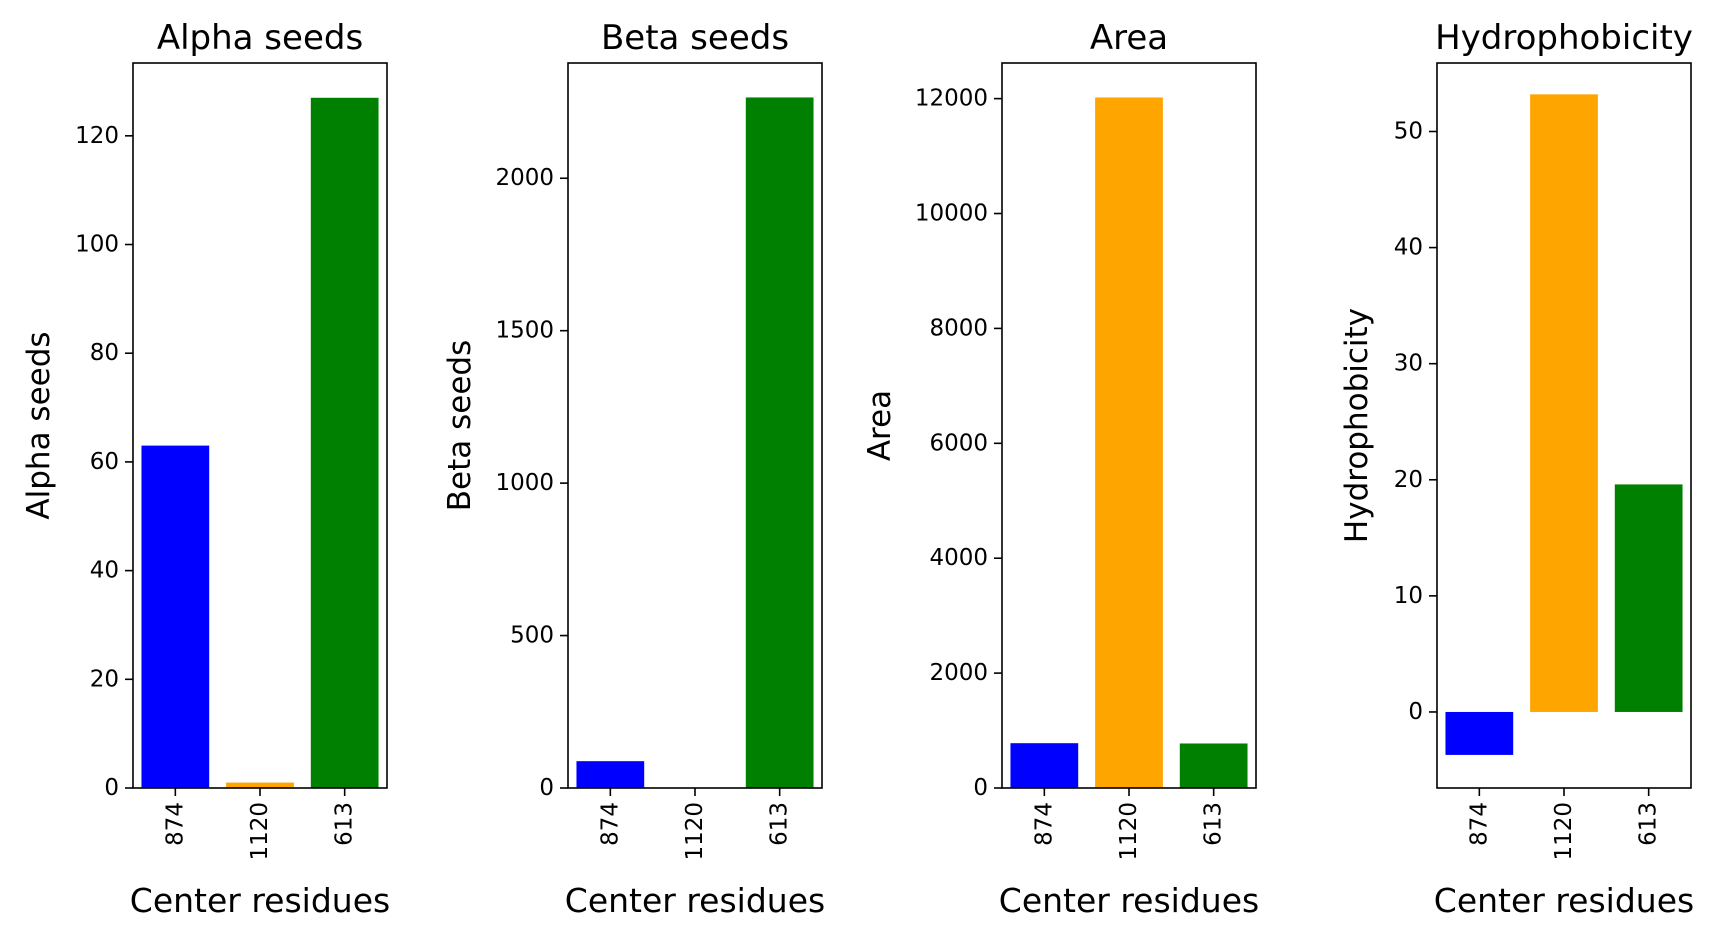 The width and height of the screenshot is (1710, 937). I want to click on y-tick-label: 100, so click(97, 245).